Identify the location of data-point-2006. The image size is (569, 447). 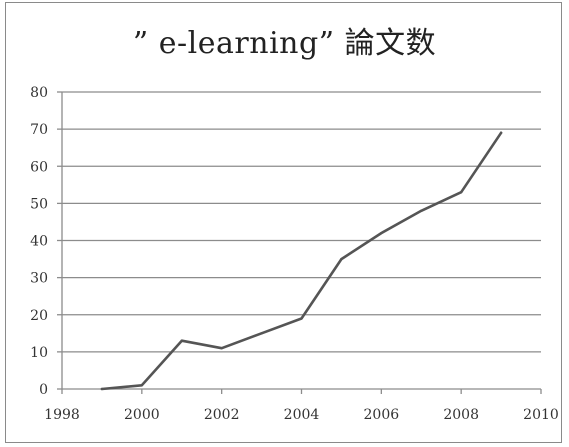
(381, 233).